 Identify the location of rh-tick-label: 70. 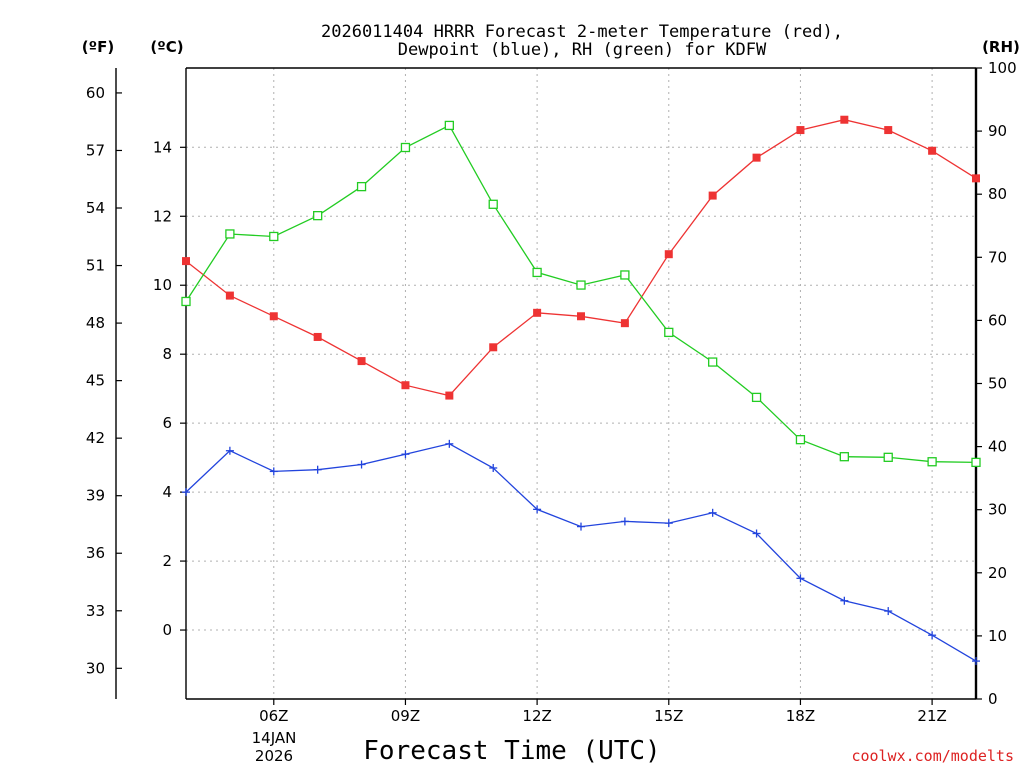
(997, 257).